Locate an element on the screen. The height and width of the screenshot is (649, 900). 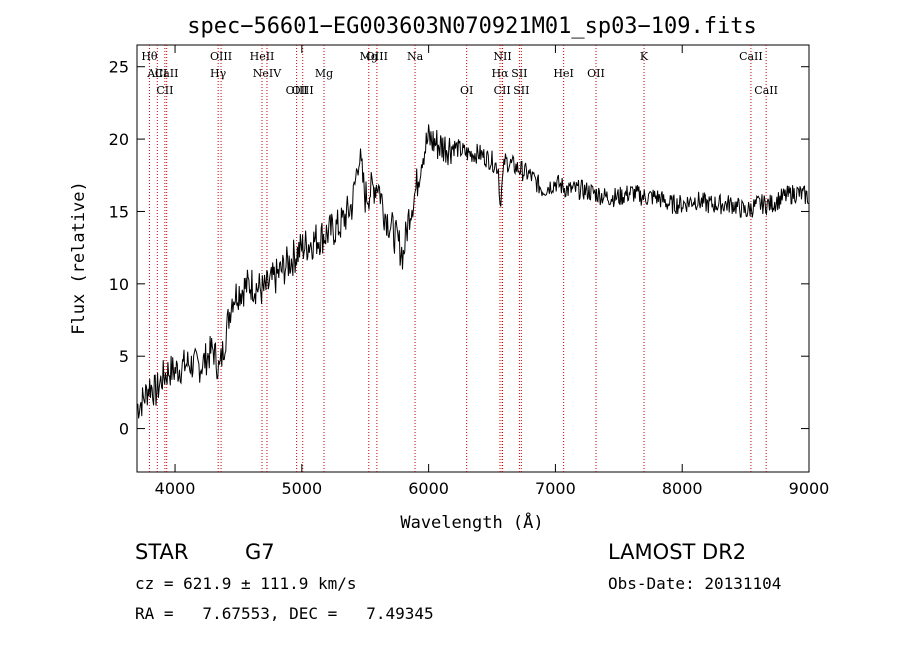
line-label-4: OIII is located at coordinates (221, 56).